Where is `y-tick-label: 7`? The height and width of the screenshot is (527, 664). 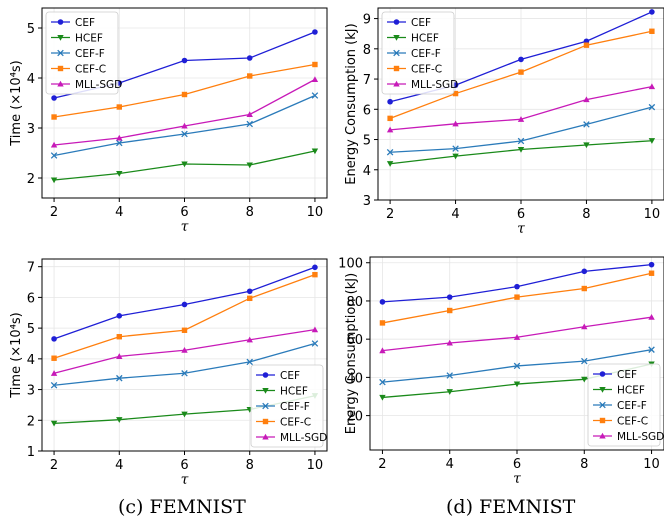 y-tick-label: 7 is located at coordinates (31, 268).